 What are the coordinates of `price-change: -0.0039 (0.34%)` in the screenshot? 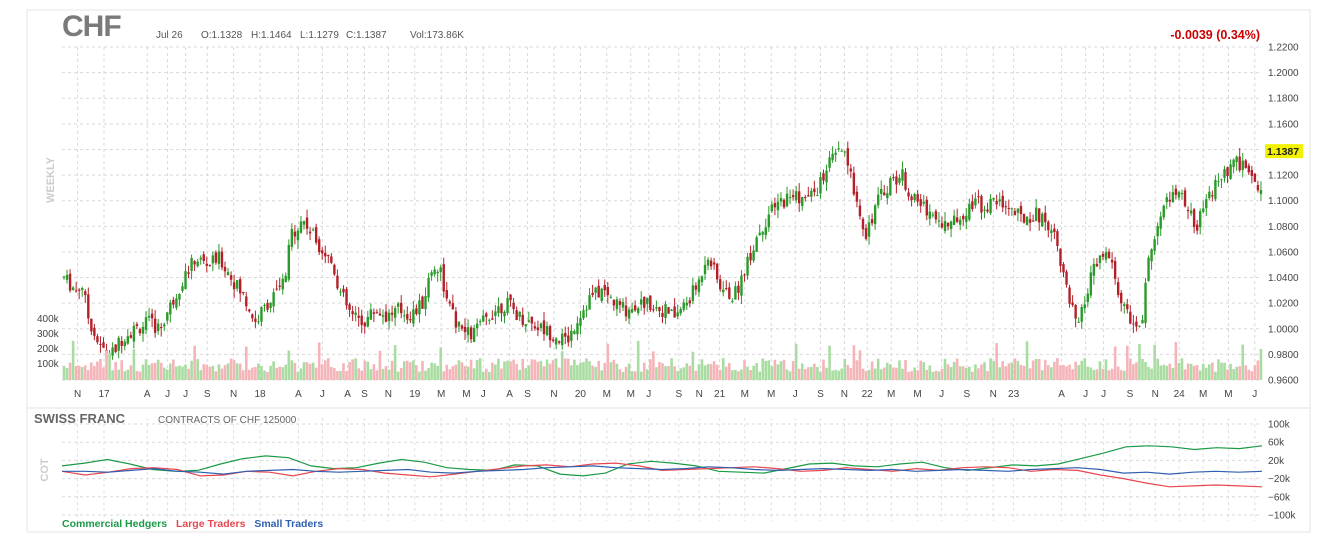 It's located at (1215, 35).